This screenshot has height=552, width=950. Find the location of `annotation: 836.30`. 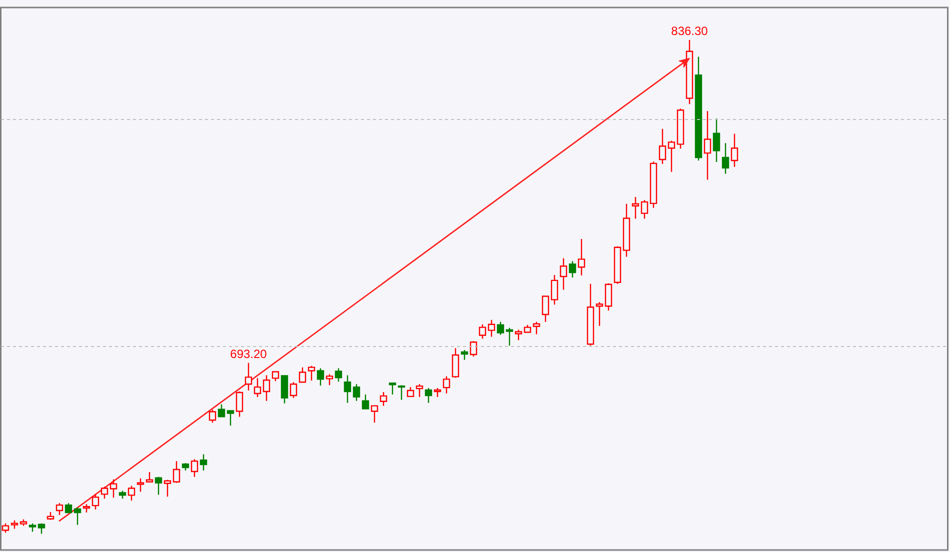

annotation: 836.30 is located at coordinates (689, 31).